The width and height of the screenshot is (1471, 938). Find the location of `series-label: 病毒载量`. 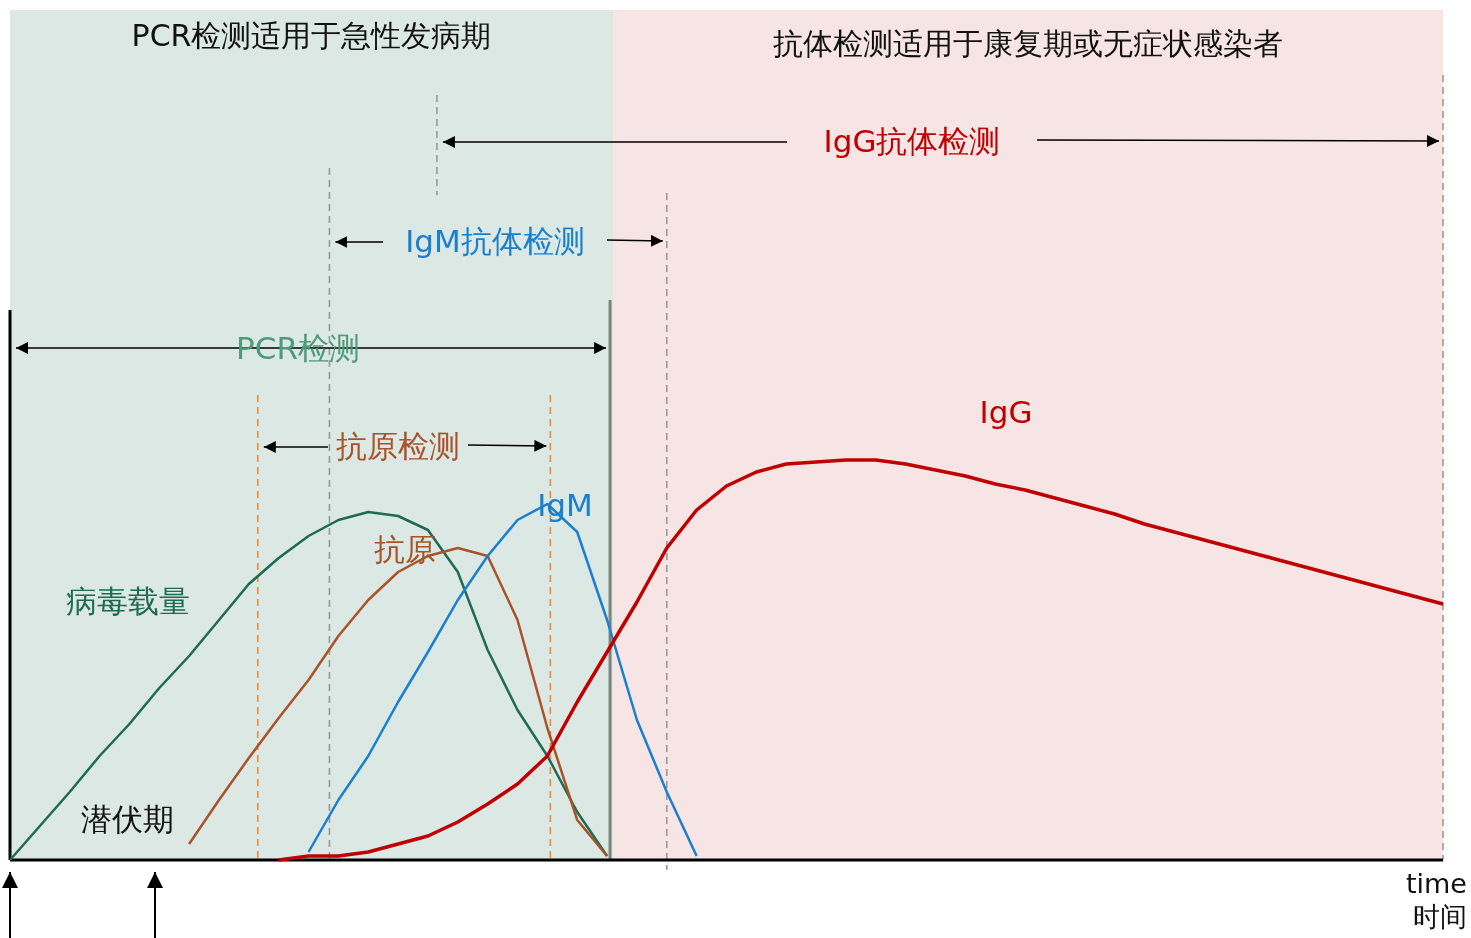

series-label: 病毒载量 is located at coordinates (128, 601).